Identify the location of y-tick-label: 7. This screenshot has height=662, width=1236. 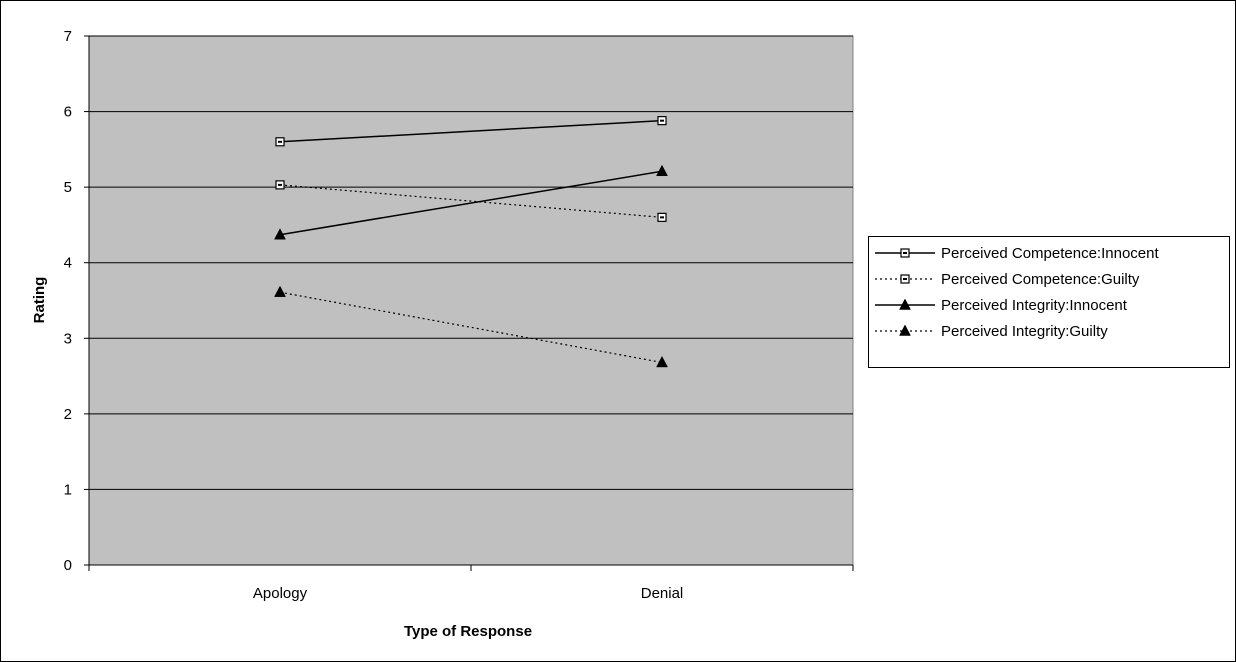
(68, 36).